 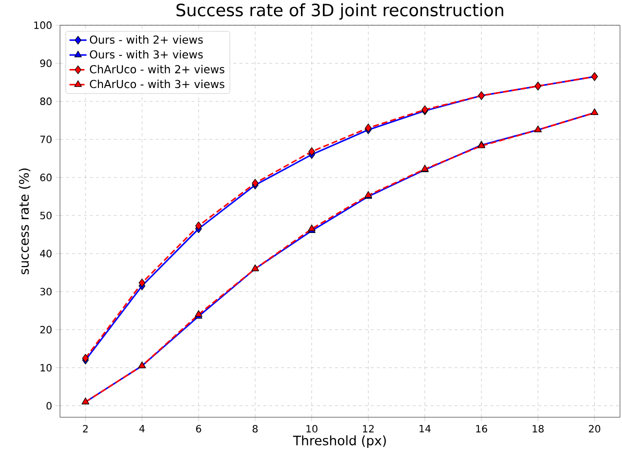 What do you see at coordinates (594, 428) in the screenshot?
I see `x-tick-label: 20` at bounding box center [594, 428].